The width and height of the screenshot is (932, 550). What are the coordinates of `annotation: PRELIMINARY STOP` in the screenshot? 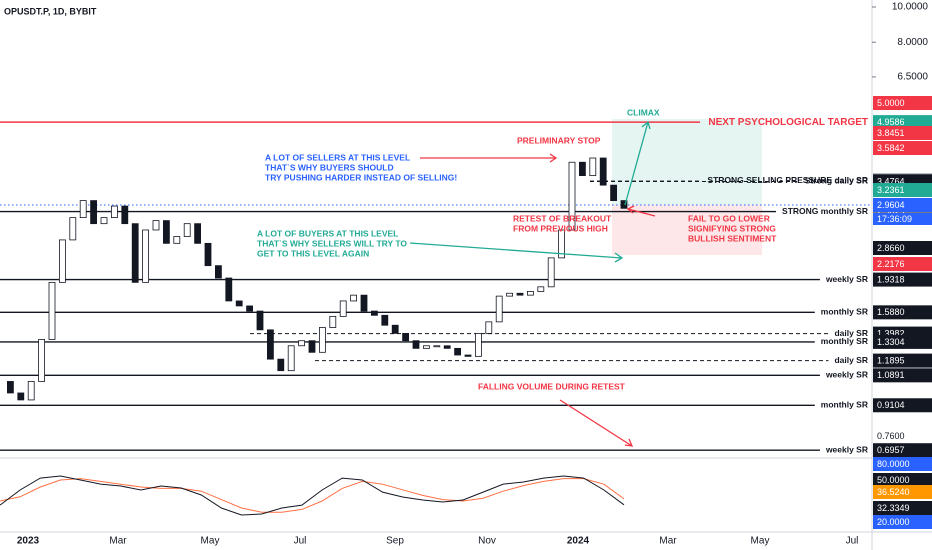 It's located at (559, 140).